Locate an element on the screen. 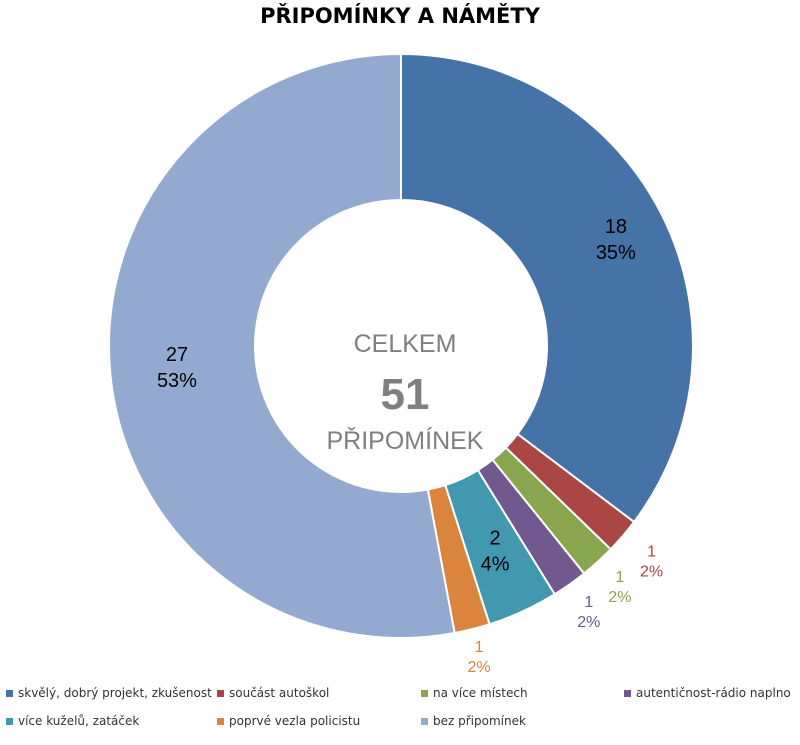  legend-label: poprvé vezla policistu is located at coordinates (295, 721).